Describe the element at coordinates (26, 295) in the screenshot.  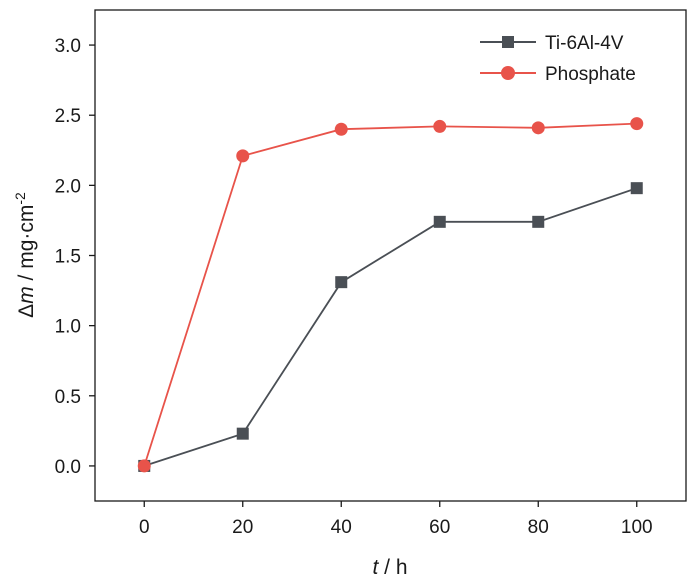
I see `y-axis-title-italic: m` at that location.